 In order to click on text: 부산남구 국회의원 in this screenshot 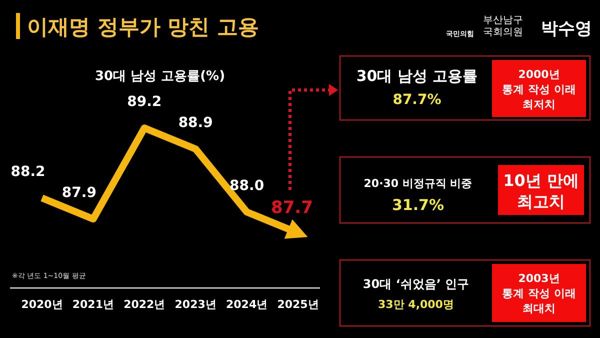, I will do `click(503, 26)`.